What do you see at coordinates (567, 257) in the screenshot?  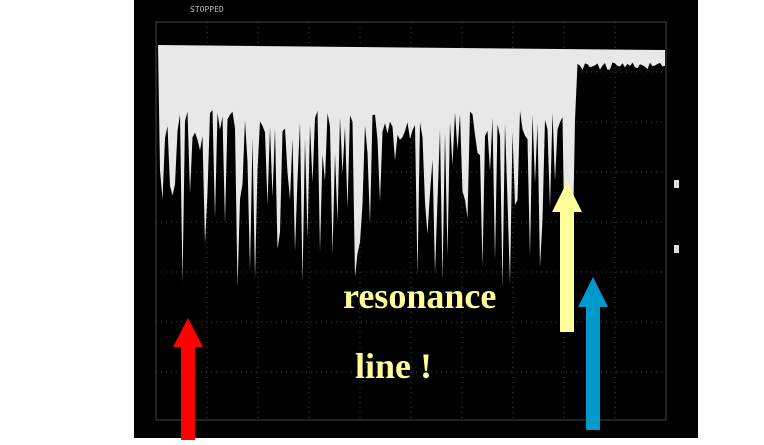 I see `yellow-arrow` at bounding box center [567, 257].